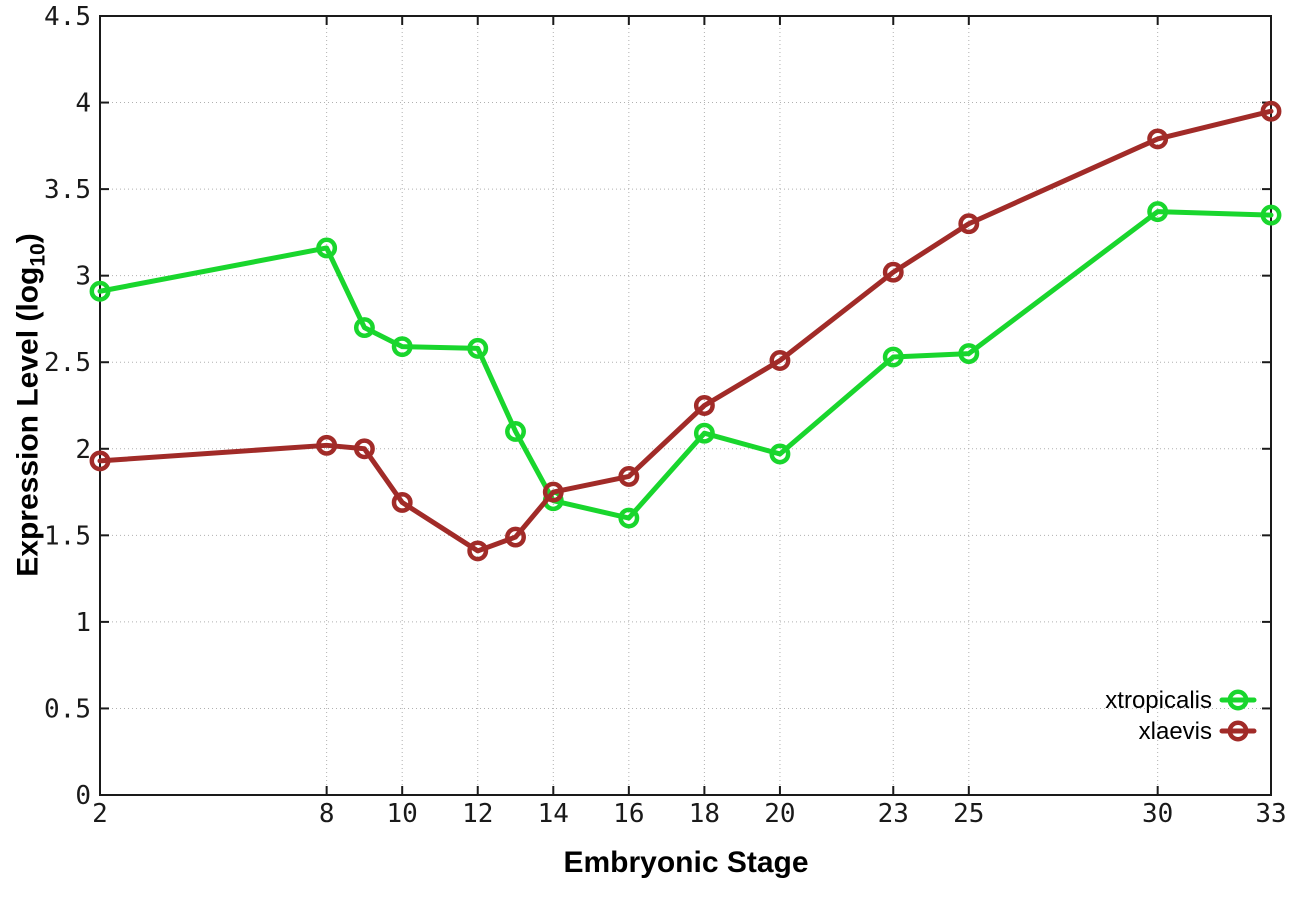 The width and height of the screenshot is (1296, 907). I want to click on y-axis-label-subscript: 10, so click(38, 255).